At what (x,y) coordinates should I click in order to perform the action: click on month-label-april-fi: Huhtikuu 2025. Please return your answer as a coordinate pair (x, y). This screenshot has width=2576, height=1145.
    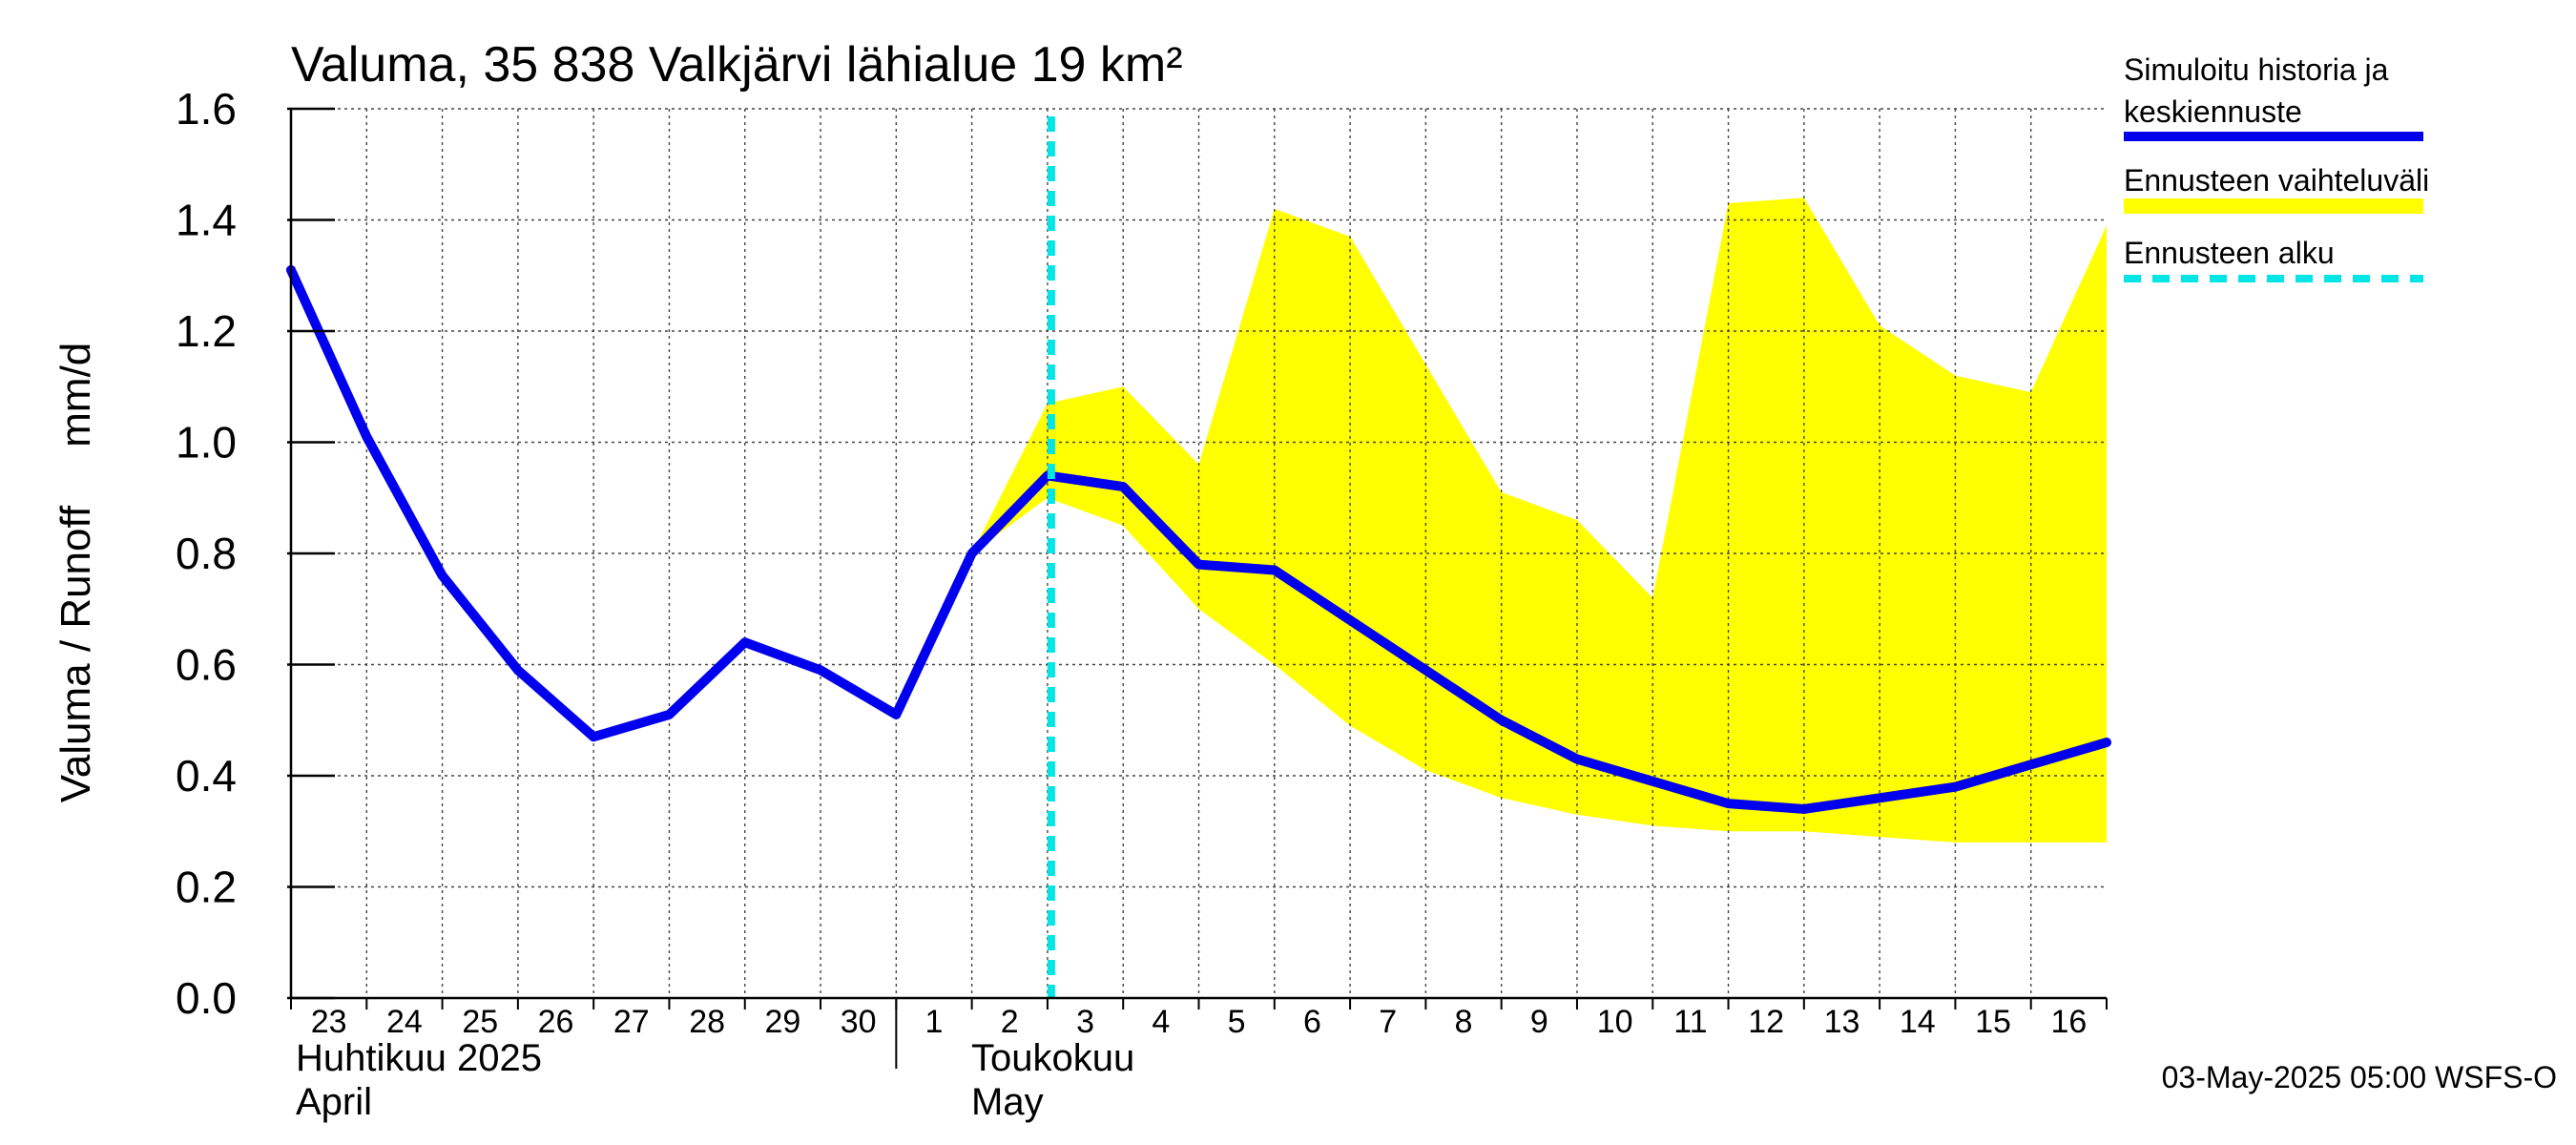
    Looking at the image, I should click on (419, 1058).